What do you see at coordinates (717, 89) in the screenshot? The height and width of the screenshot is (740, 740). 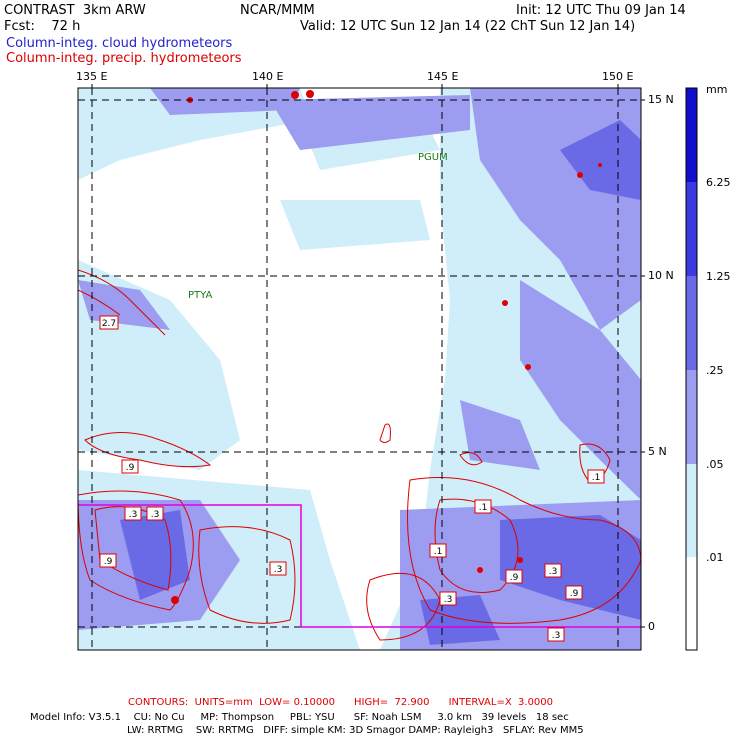 I see `colorbar-unit: mm` at bounding box center [717, 89].